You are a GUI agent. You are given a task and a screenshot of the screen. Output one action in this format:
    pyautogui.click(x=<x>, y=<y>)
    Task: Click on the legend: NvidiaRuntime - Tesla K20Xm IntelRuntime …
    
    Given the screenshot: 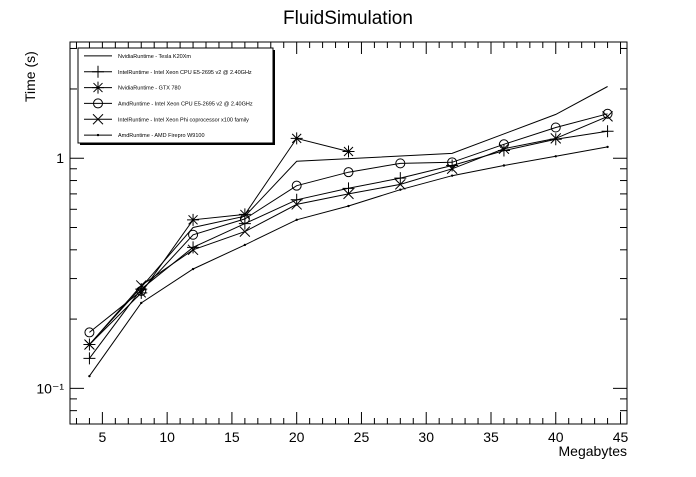 What is the action you would take?
    pyautogui.click(x=176, y=96)
    